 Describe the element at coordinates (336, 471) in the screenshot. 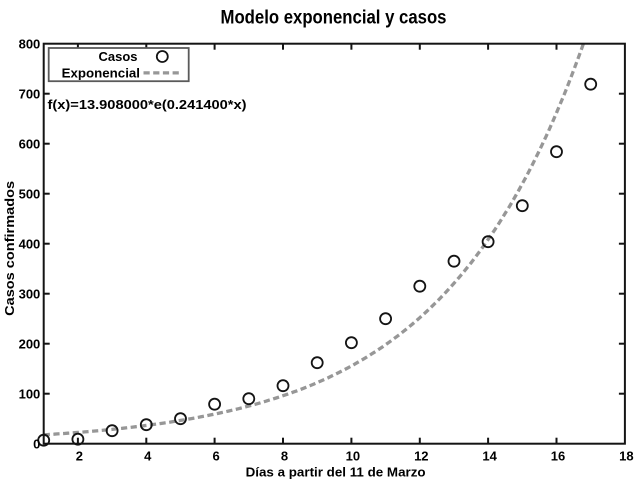

I see `svg-text: Días a partir del 11 de Marzo` at that location.